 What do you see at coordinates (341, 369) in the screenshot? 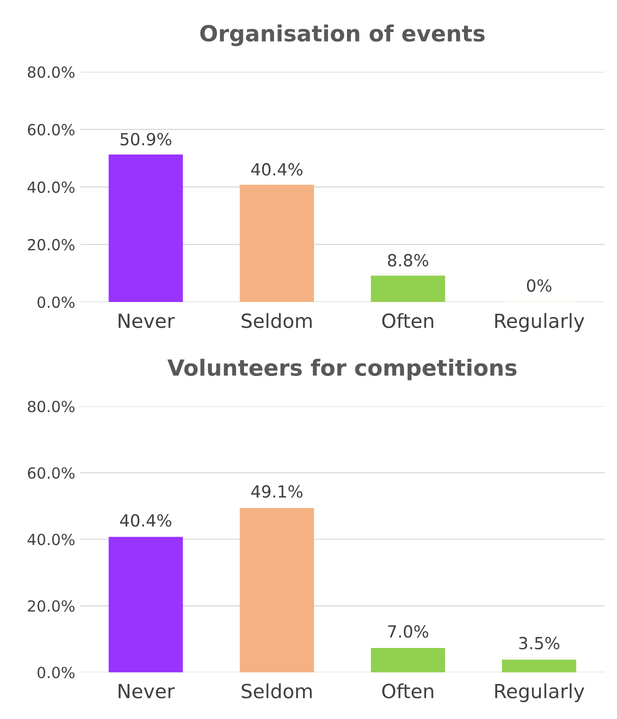
I see `chart-title: Volunteers for competitions` at bounding box center [341, 369].